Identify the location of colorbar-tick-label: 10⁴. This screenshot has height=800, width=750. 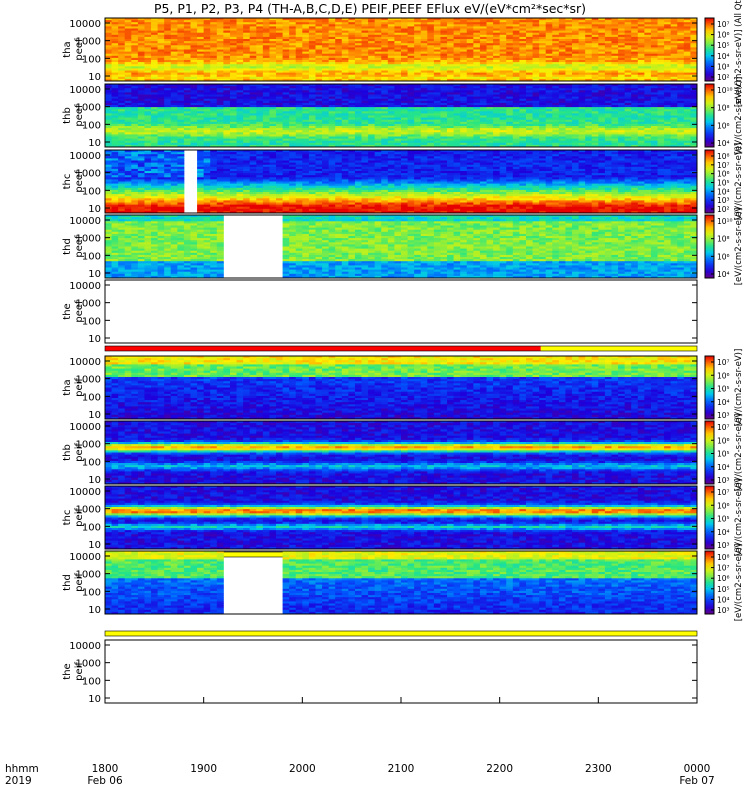
(723, 56).